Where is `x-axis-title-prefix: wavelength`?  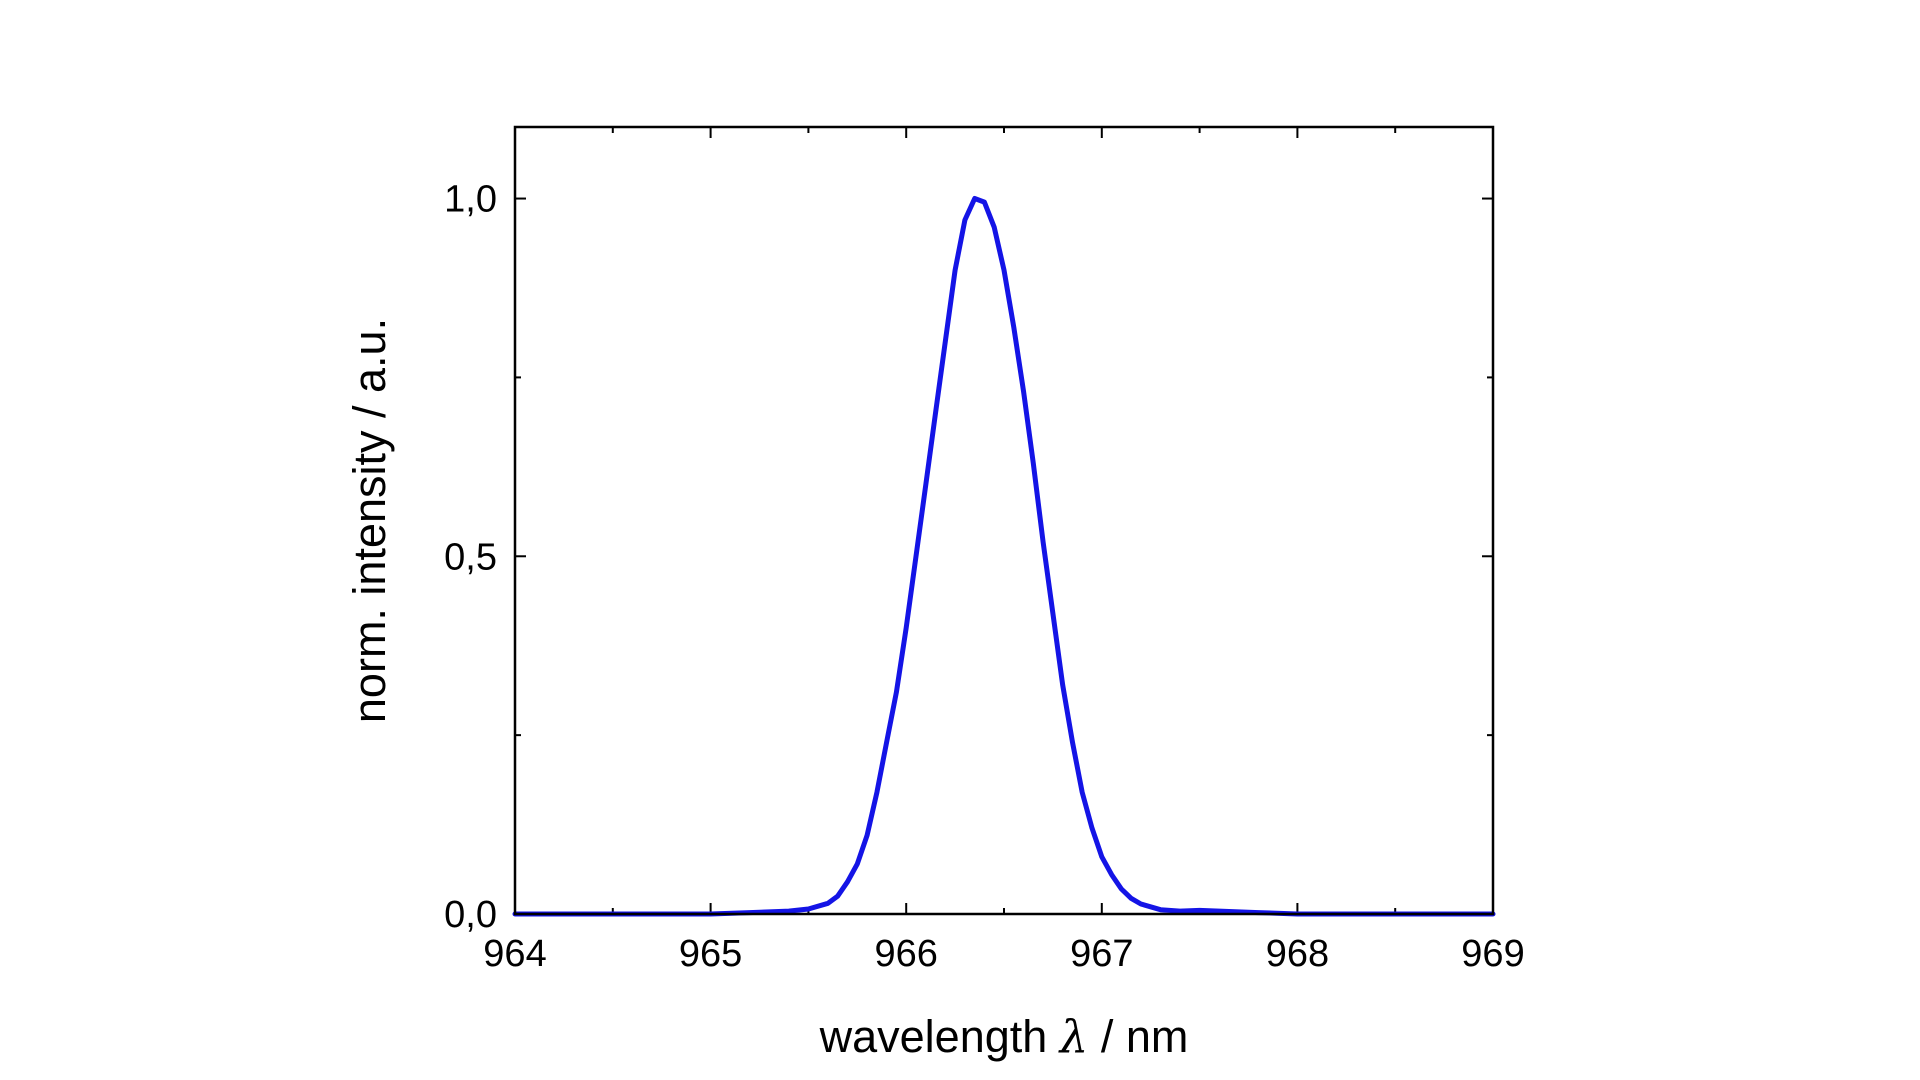
x-axis-title-prefix: wavelength is located at coordinates (939, 1036).